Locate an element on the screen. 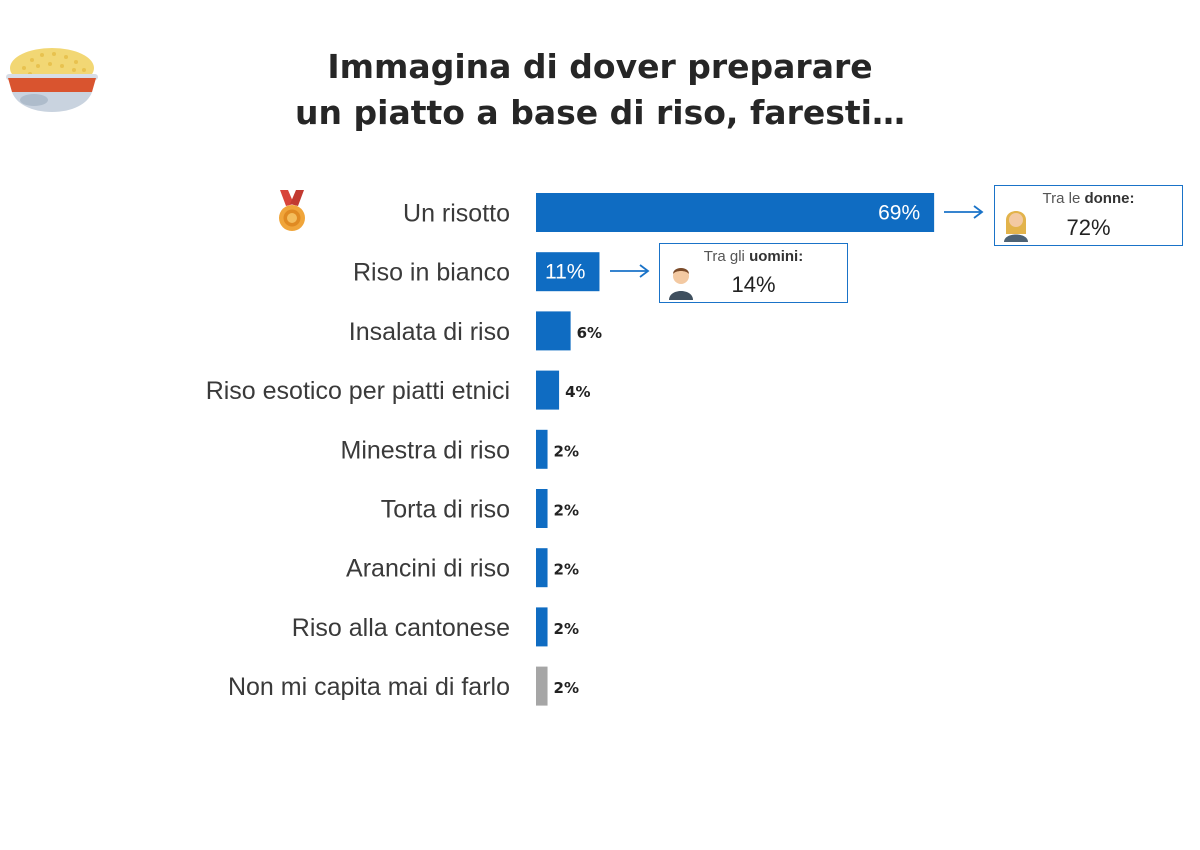 The image size is (1200, 850). value-label: 6% is located at coordinates (589, 333).